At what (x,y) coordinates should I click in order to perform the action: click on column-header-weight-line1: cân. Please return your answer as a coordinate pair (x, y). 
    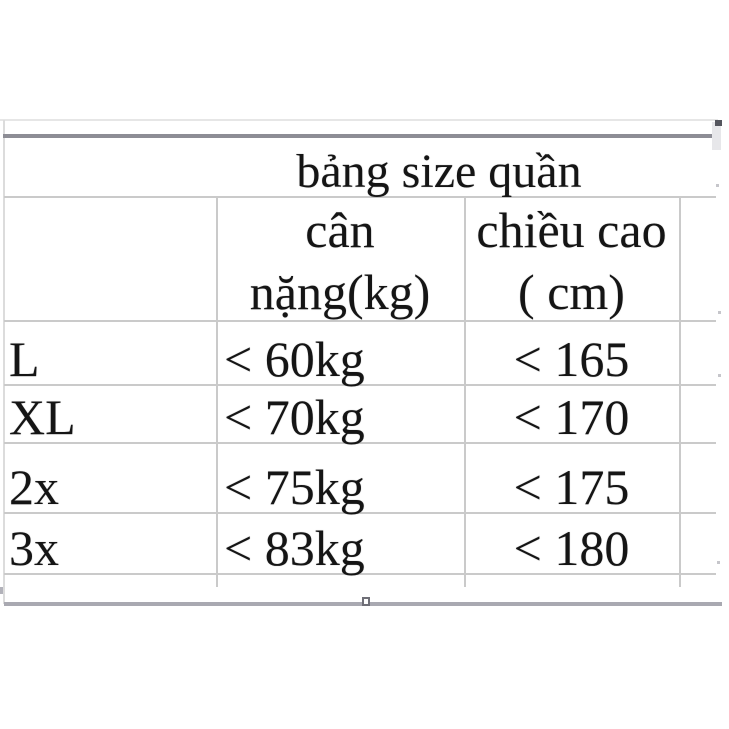
    Looking at the image, I should click on (340, 230).